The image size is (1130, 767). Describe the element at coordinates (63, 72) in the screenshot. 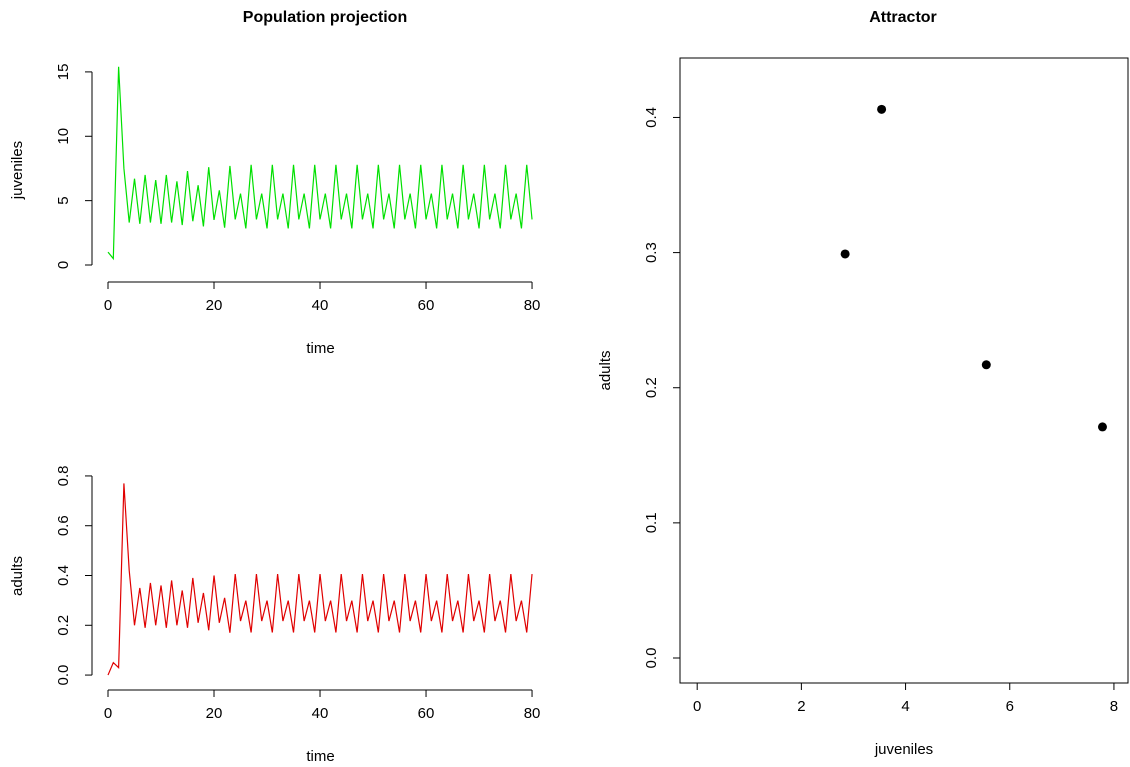

I see `y-tick-label: 15` at that location.